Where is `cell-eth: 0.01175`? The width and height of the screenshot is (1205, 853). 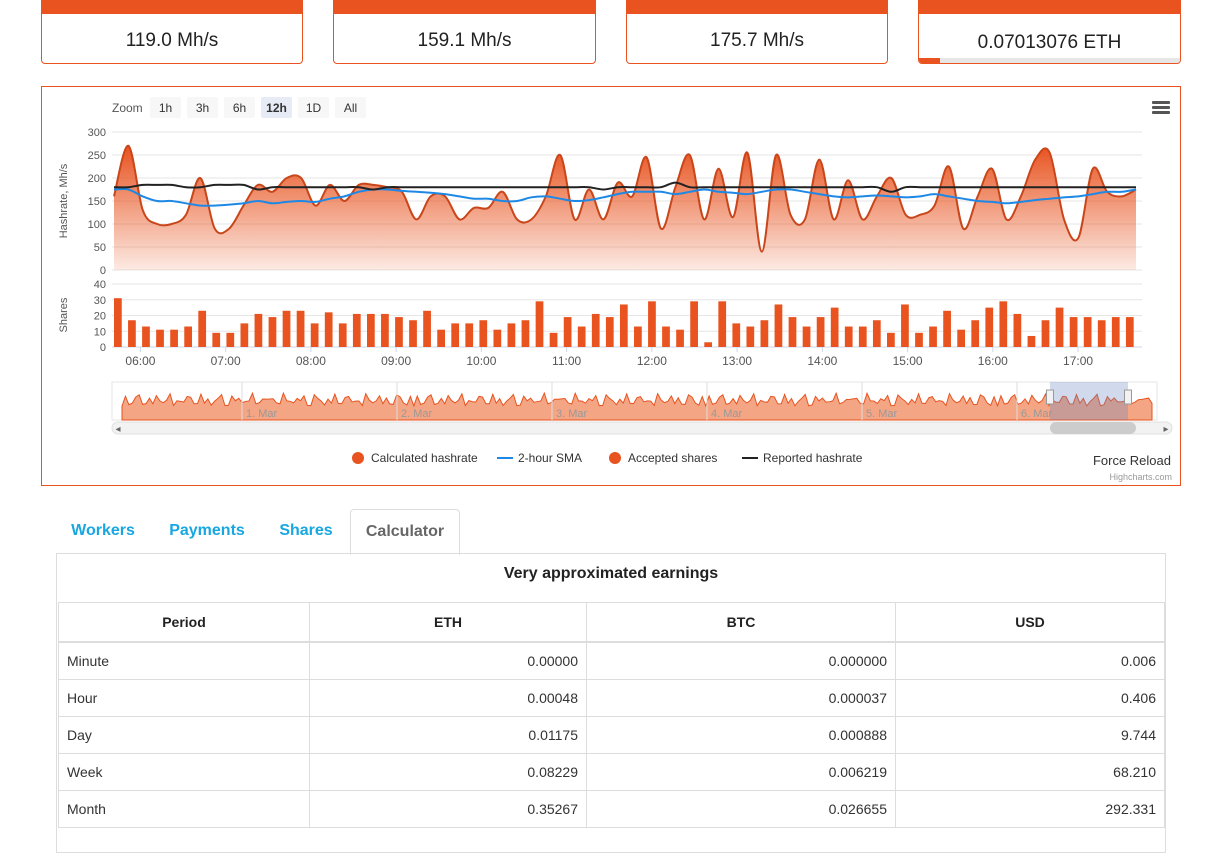 cell-eth: 0.01175 is located at coordinates (448, 735).